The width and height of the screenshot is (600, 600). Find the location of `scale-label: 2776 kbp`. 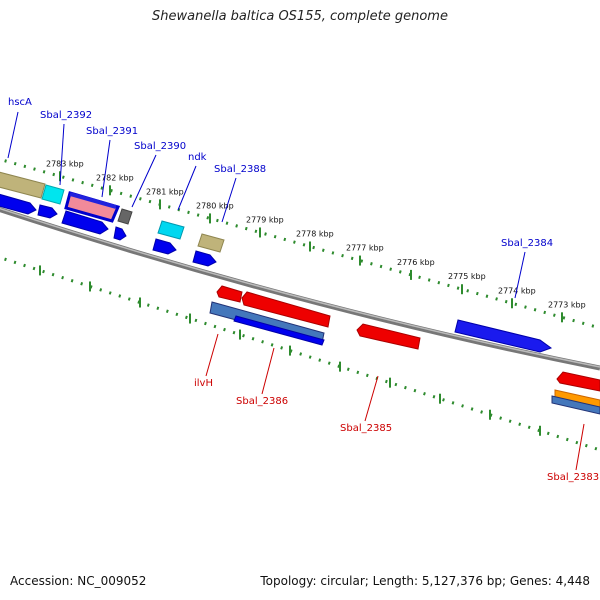

scale-label: 2776 kbp is located at coordinates (416, 262).